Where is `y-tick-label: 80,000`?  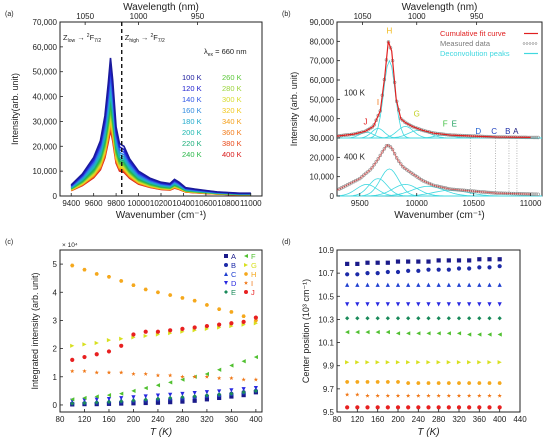 y-tick-label: 80,000 is located at coordinates (322, 41).